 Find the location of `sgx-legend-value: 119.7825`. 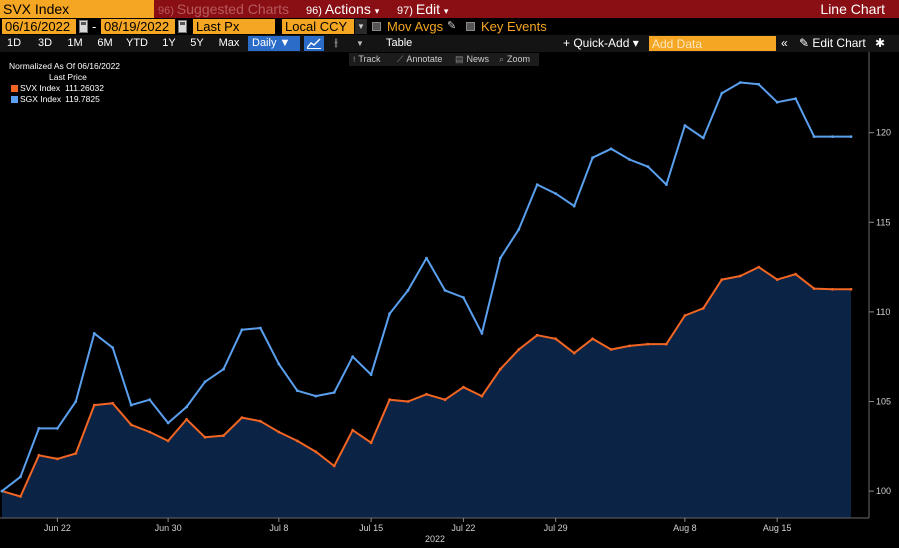

sgx-legend-value: 119.7825 is located at coordinates (82, 99).